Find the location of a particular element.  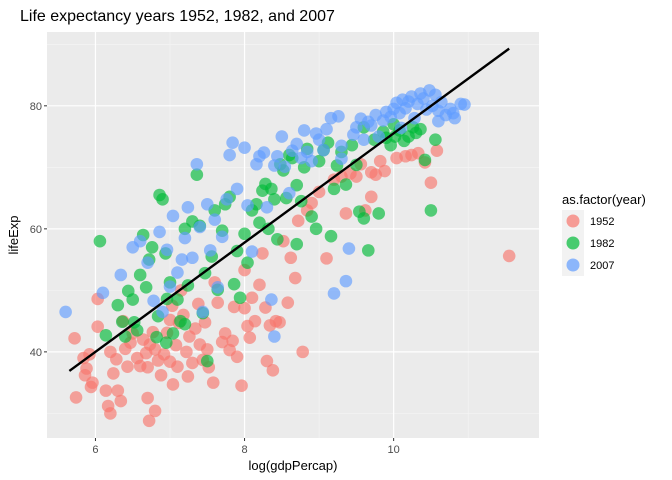

legend-title: as.factor(year) is located at coordinates (604, 199).